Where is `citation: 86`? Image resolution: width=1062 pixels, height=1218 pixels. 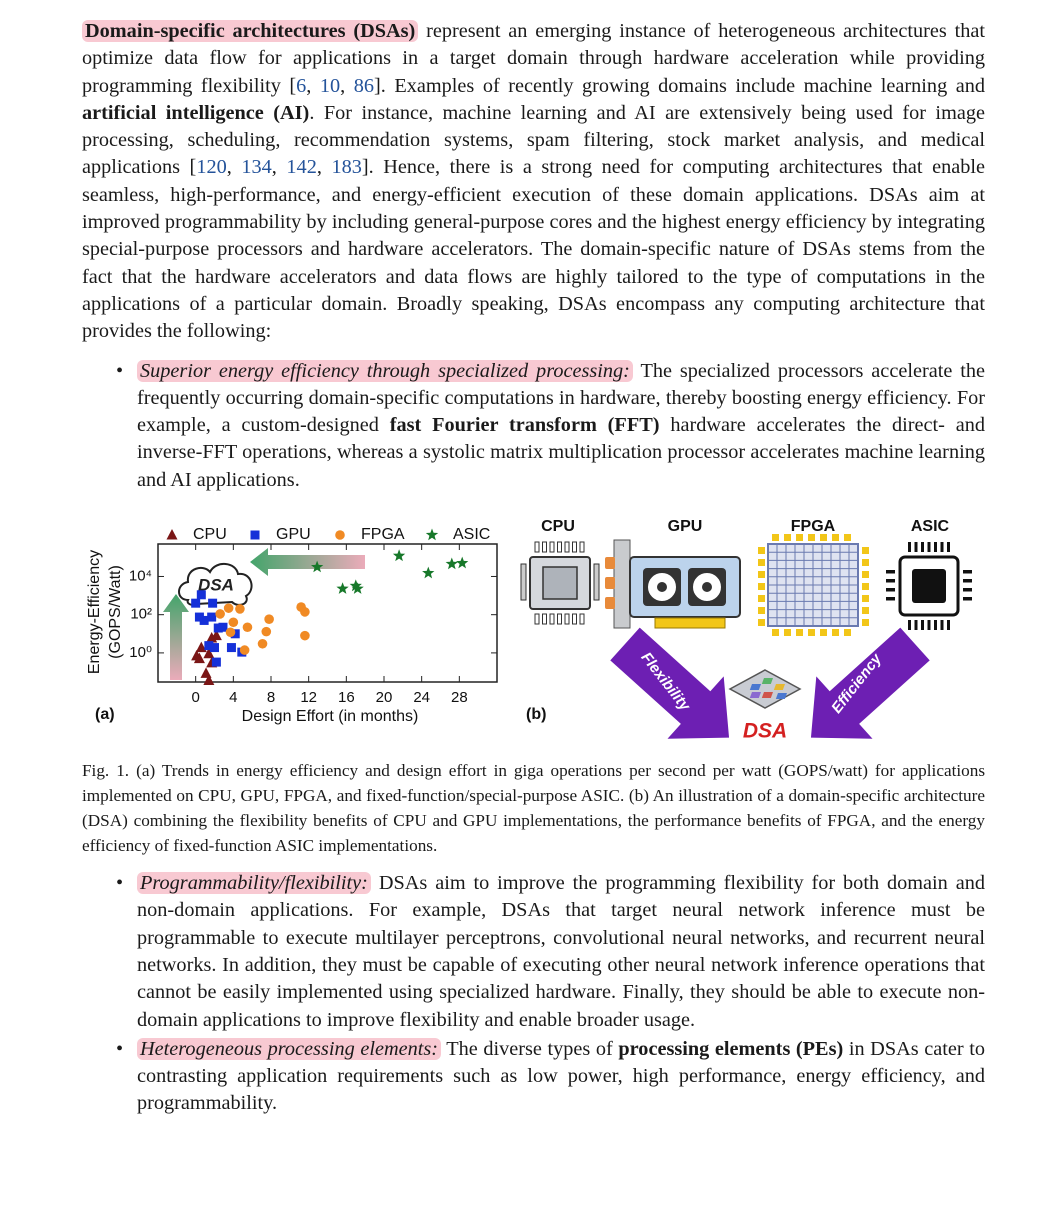 citation: 86 is located at coordinates (364, 85).